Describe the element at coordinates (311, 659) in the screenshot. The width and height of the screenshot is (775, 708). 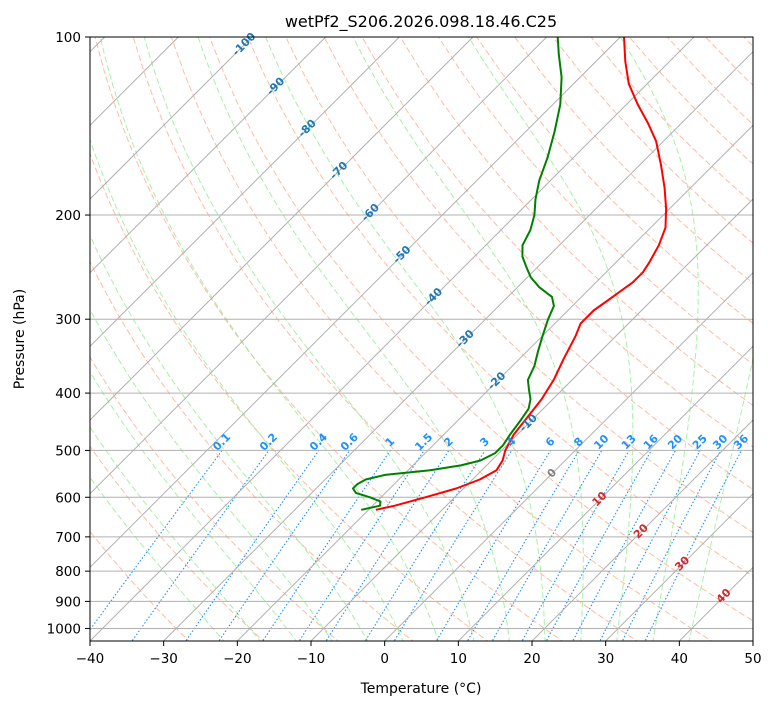
I see `x-tick-label: −10` at that location.